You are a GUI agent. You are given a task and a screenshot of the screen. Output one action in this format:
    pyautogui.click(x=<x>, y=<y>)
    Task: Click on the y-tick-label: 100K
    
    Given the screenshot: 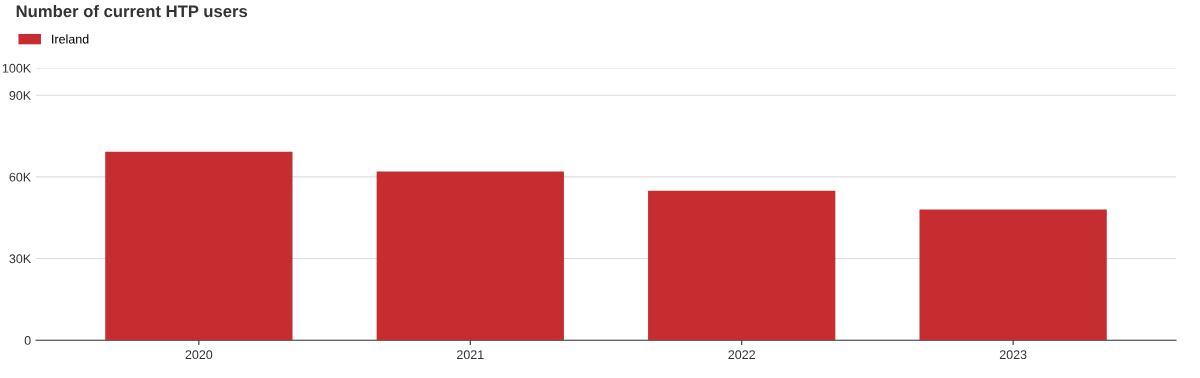 What is the action you would take?
    pyautogui.click(x=16, y=68)
    